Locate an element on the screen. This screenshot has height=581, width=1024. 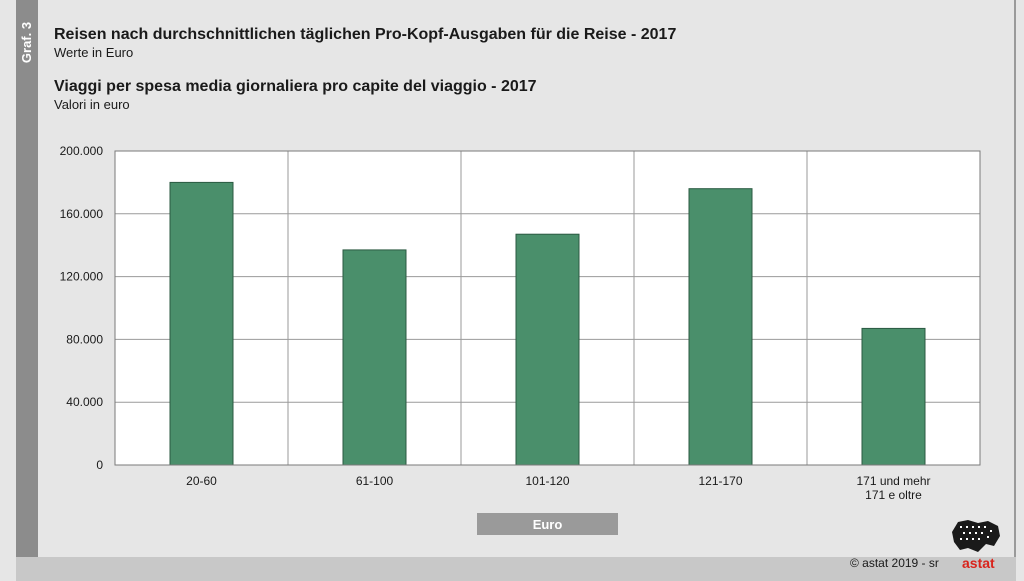
legend-label: Euro is located at coordinates (547, 524).